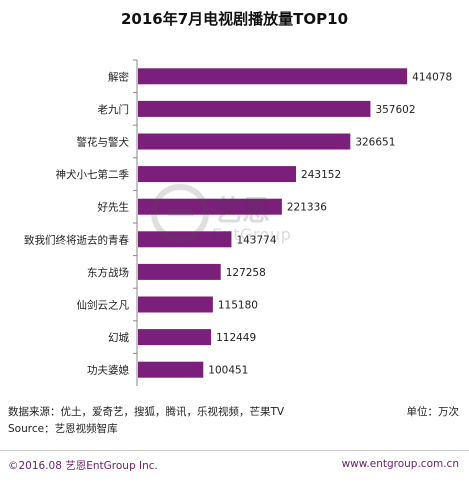 The width and height of the screenshot is (469, 483). Describe the element at coordinates (108, 370) in the screenshot. I see `category-label-9: 功夫婆媳` at that location.